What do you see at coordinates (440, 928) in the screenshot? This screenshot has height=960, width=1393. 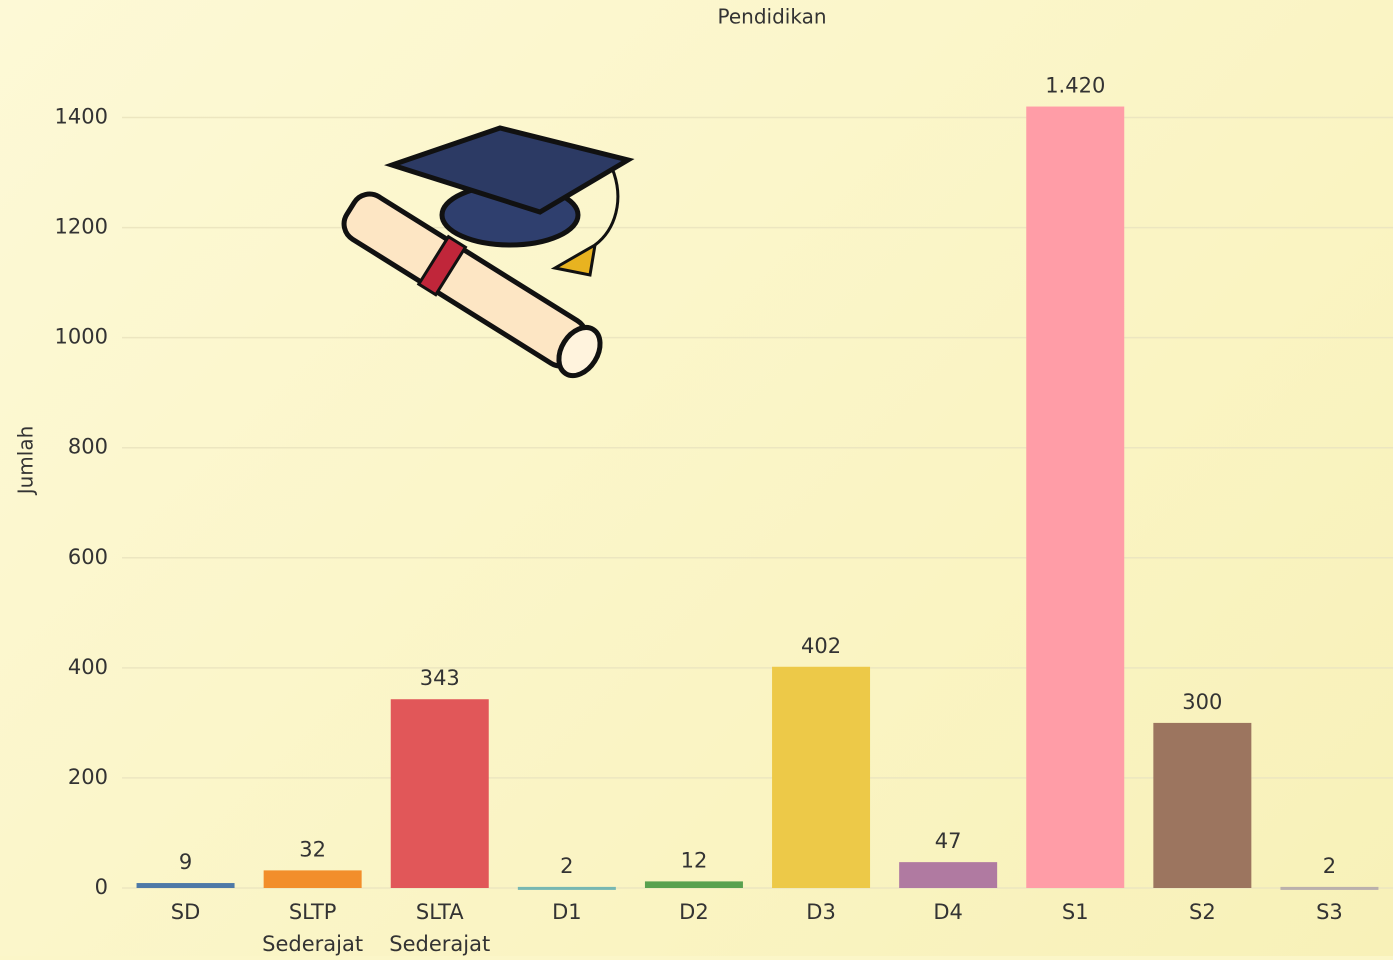 I see `x-tick-label: SLTA Sederajat` at bounding box center [440, 928].